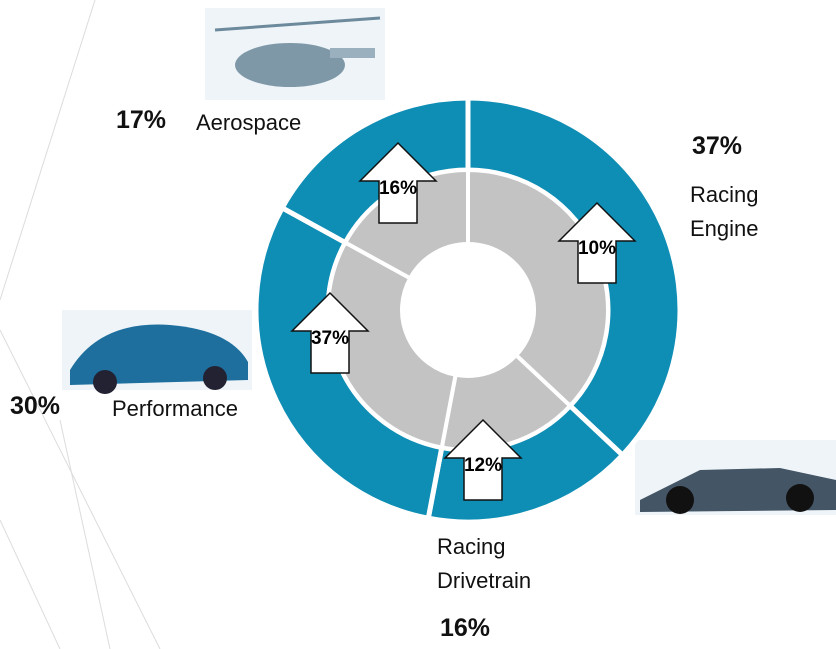  I want to click on share-label: 17%, so click(141, 120).